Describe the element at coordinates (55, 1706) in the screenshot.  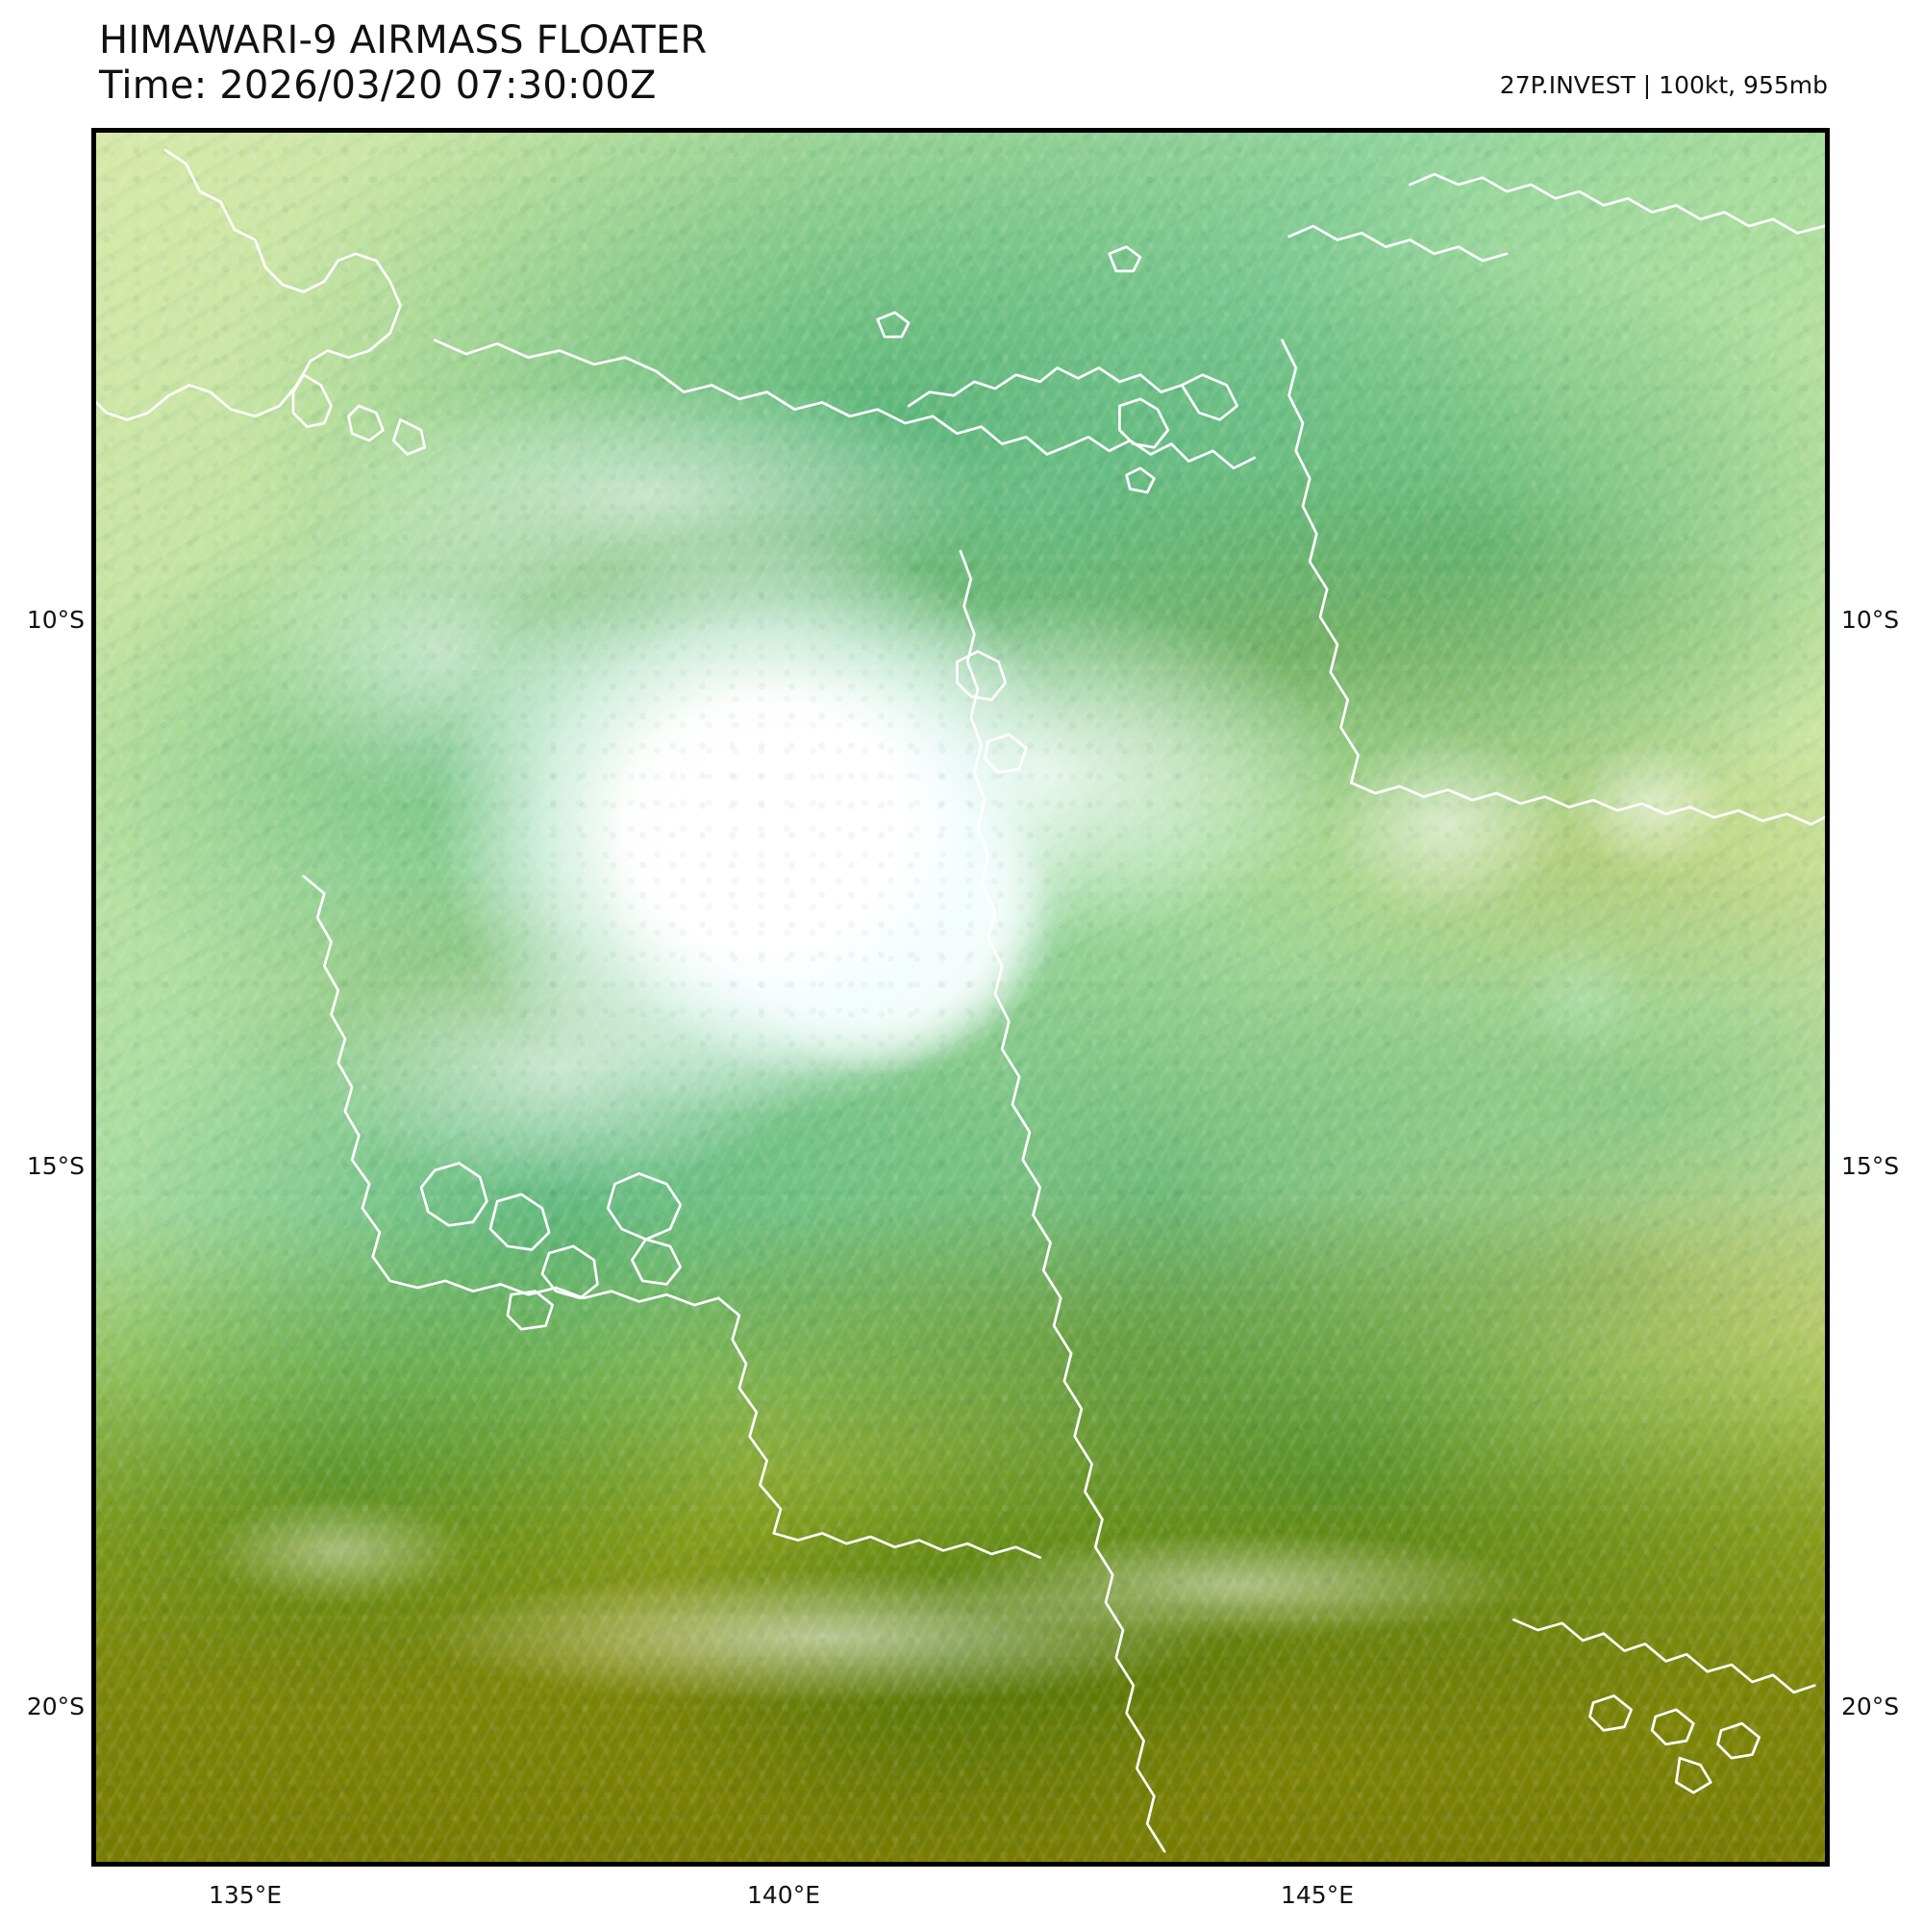
I see `lat-label-left-20s: 20°S` at that location.